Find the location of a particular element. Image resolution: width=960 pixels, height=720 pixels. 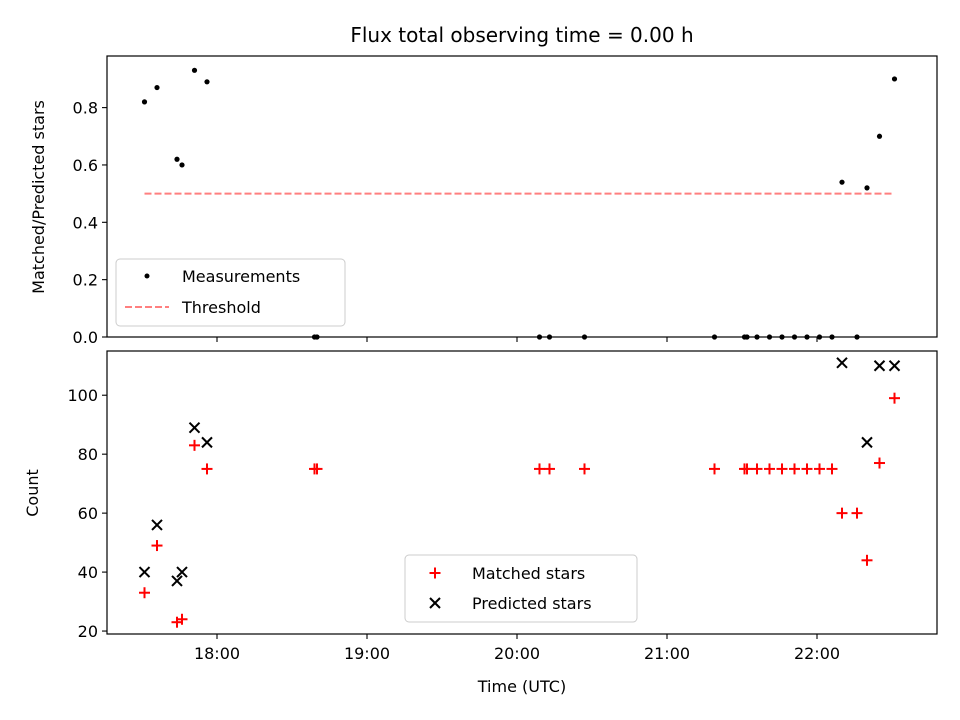

x-axis-label: Time (UTC) is located at coordinates (521, 686).